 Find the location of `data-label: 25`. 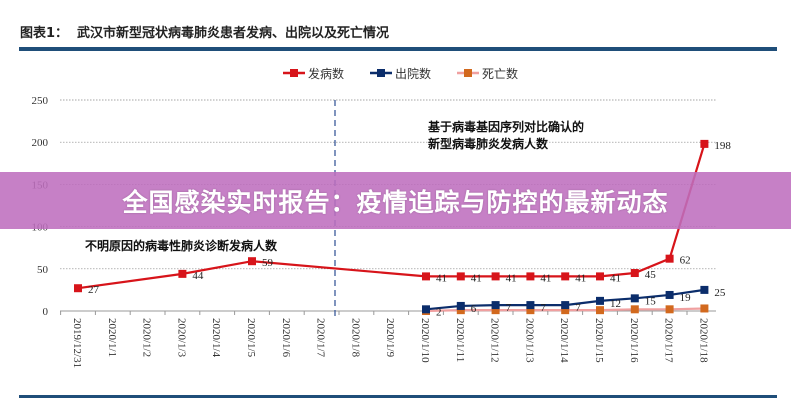

data-label: 25 is located at coordinates (720, 293).